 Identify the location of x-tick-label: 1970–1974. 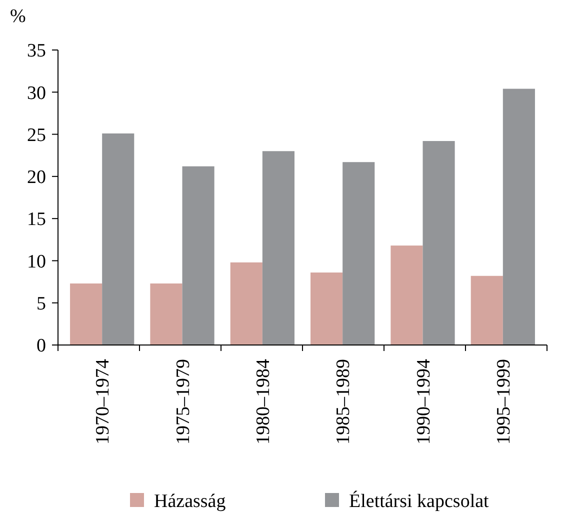
(103, 401).